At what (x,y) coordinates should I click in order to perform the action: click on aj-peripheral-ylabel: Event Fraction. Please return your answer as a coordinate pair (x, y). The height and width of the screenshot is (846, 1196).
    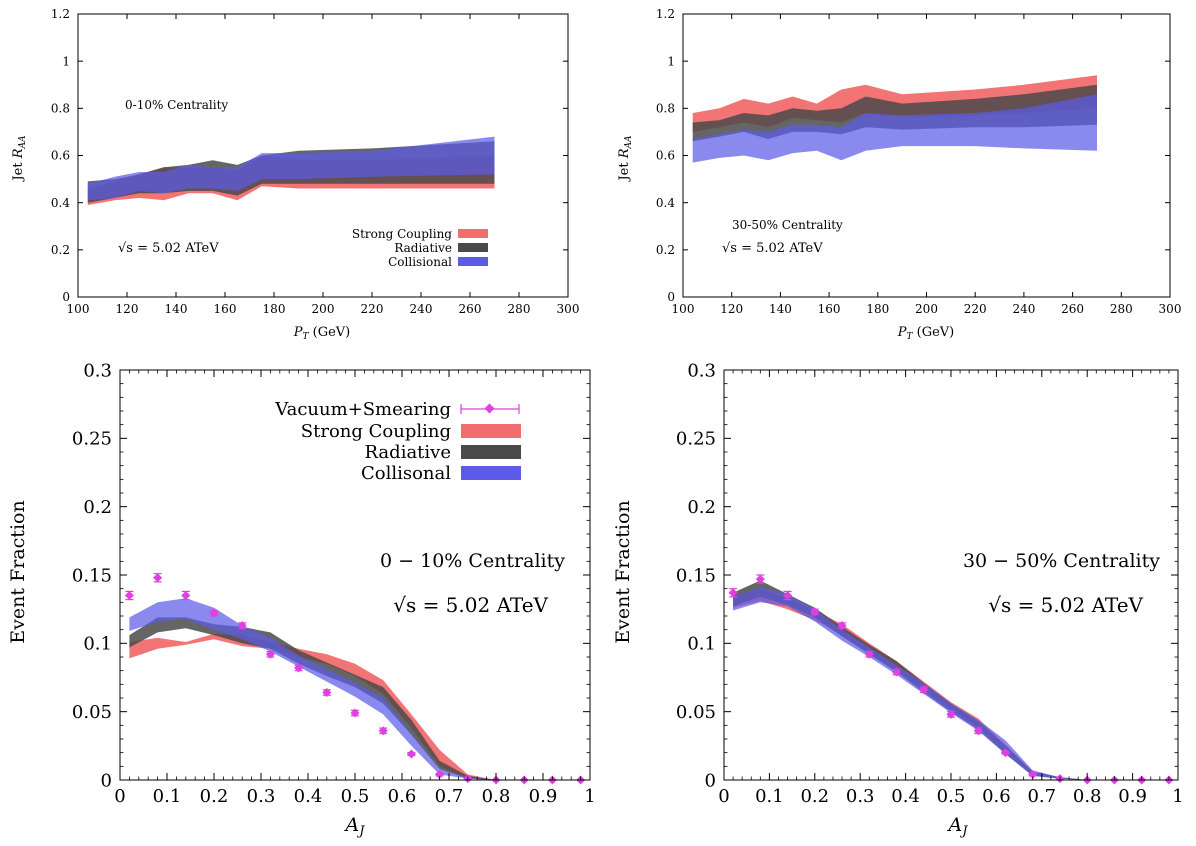
    Looking at the image, I should click on (623, 571).